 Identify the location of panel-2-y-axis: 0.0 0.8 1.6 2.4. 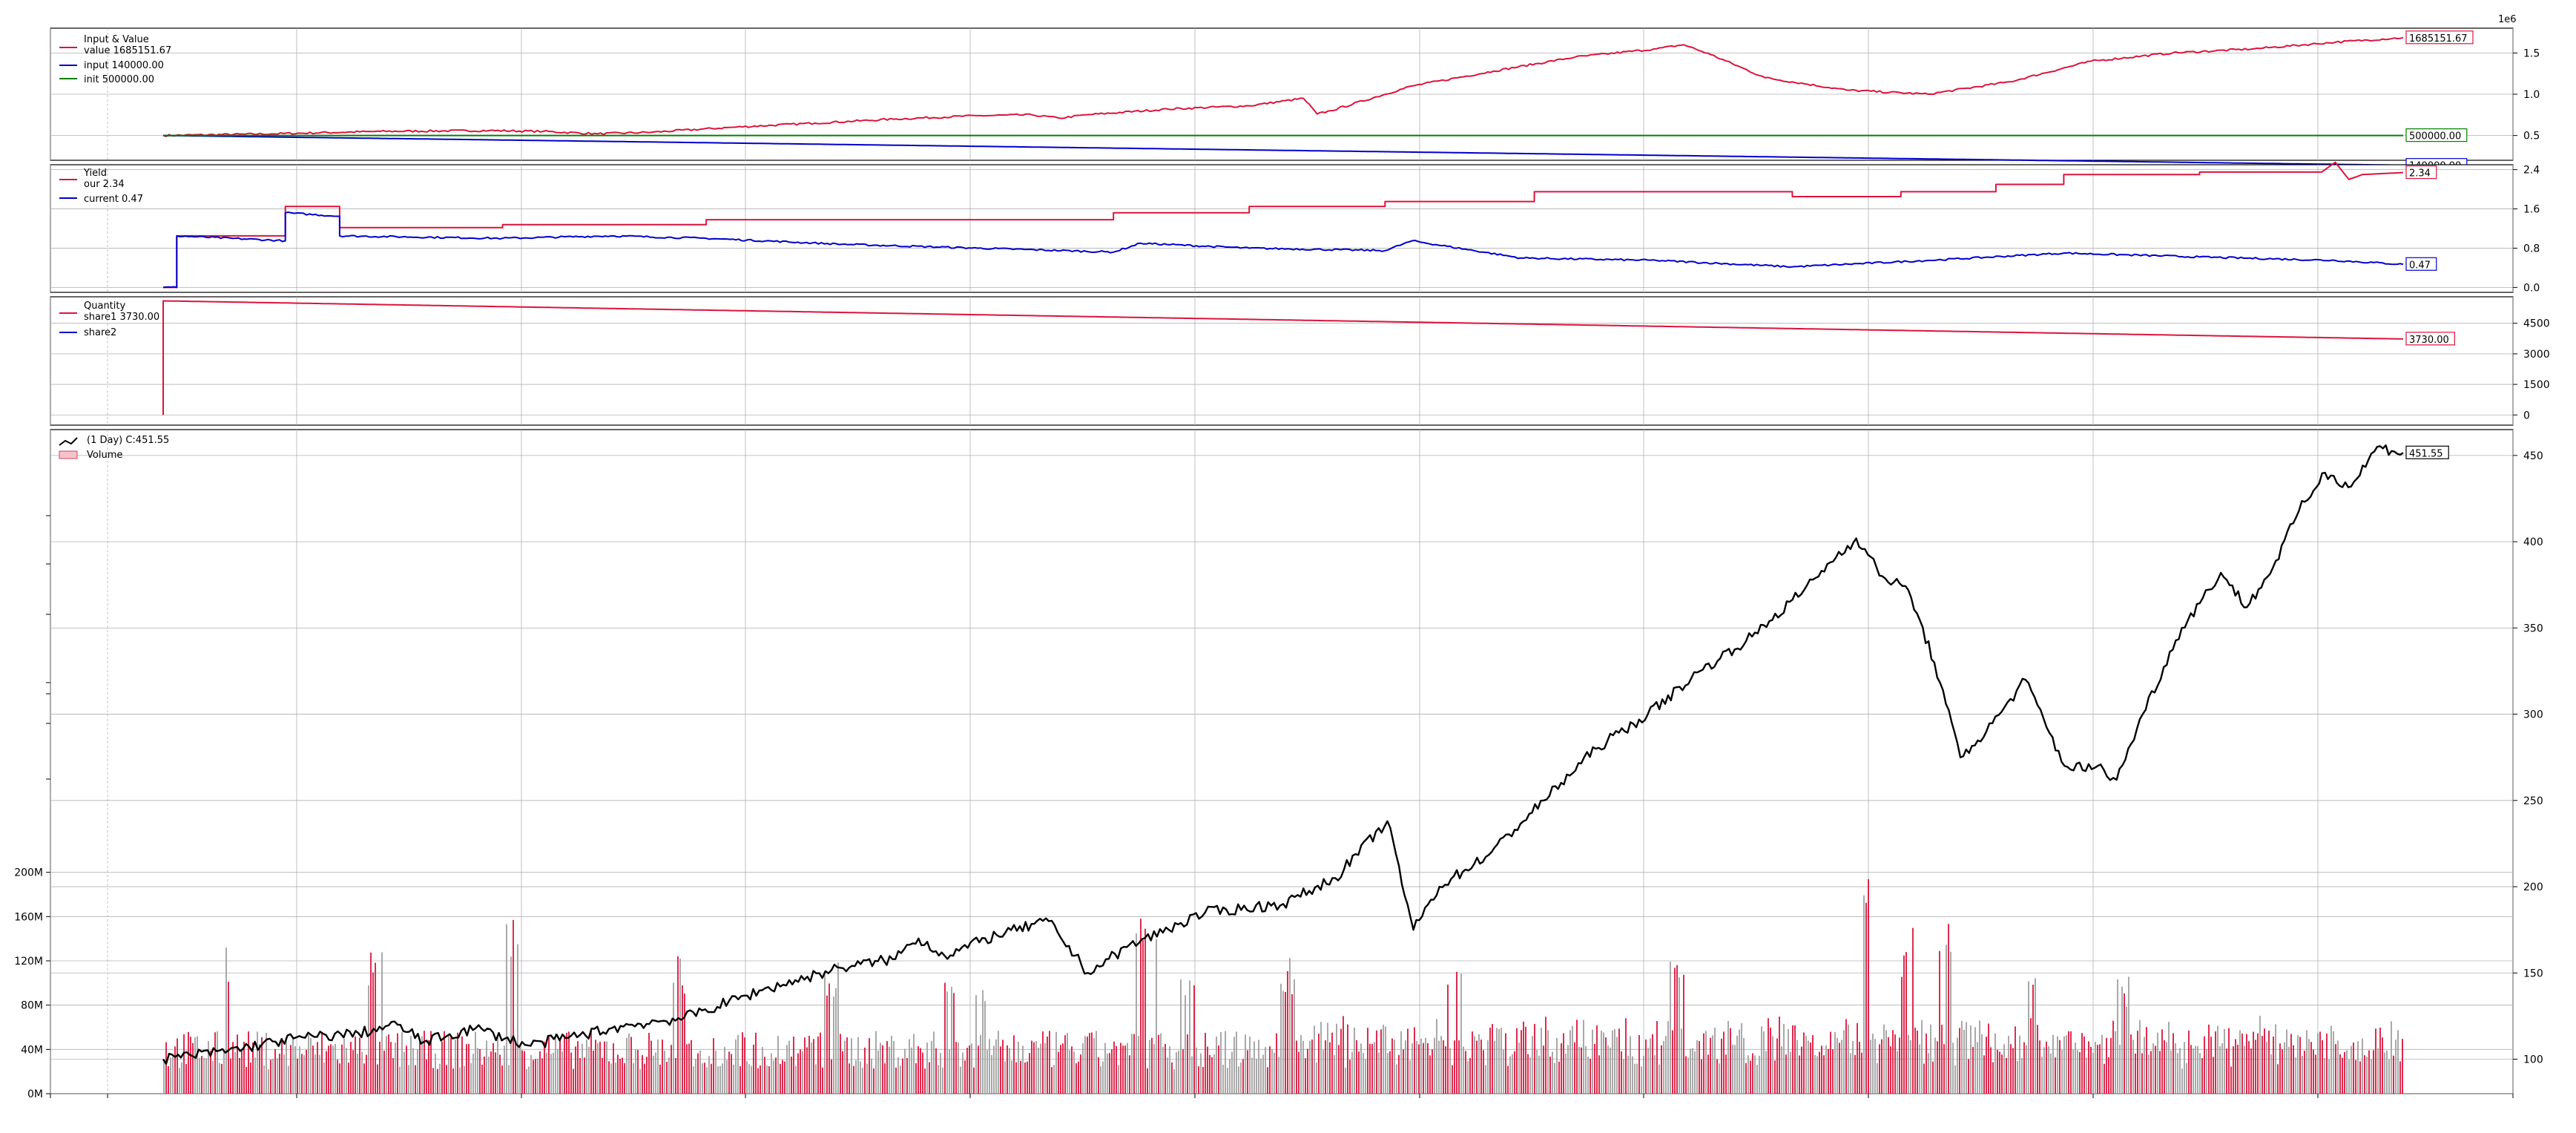
(2527, 230).